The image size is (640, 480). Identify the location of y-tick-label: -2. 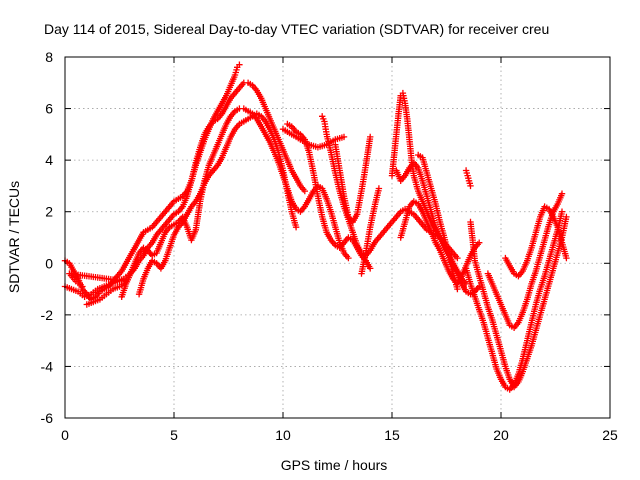
(47, 315).